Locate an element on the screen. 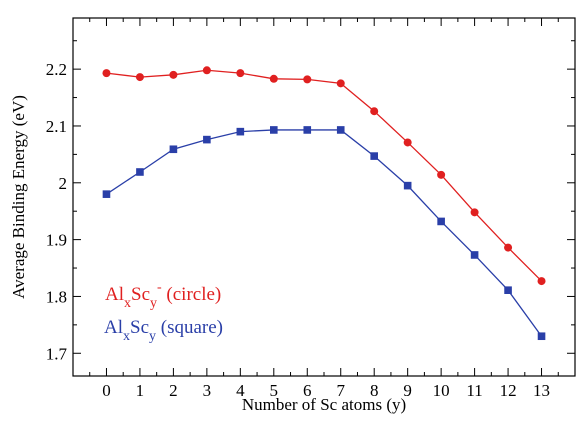 This screenshot has width=581, height=421. x-tick-label: 9 is located at coordinates (407, 390).